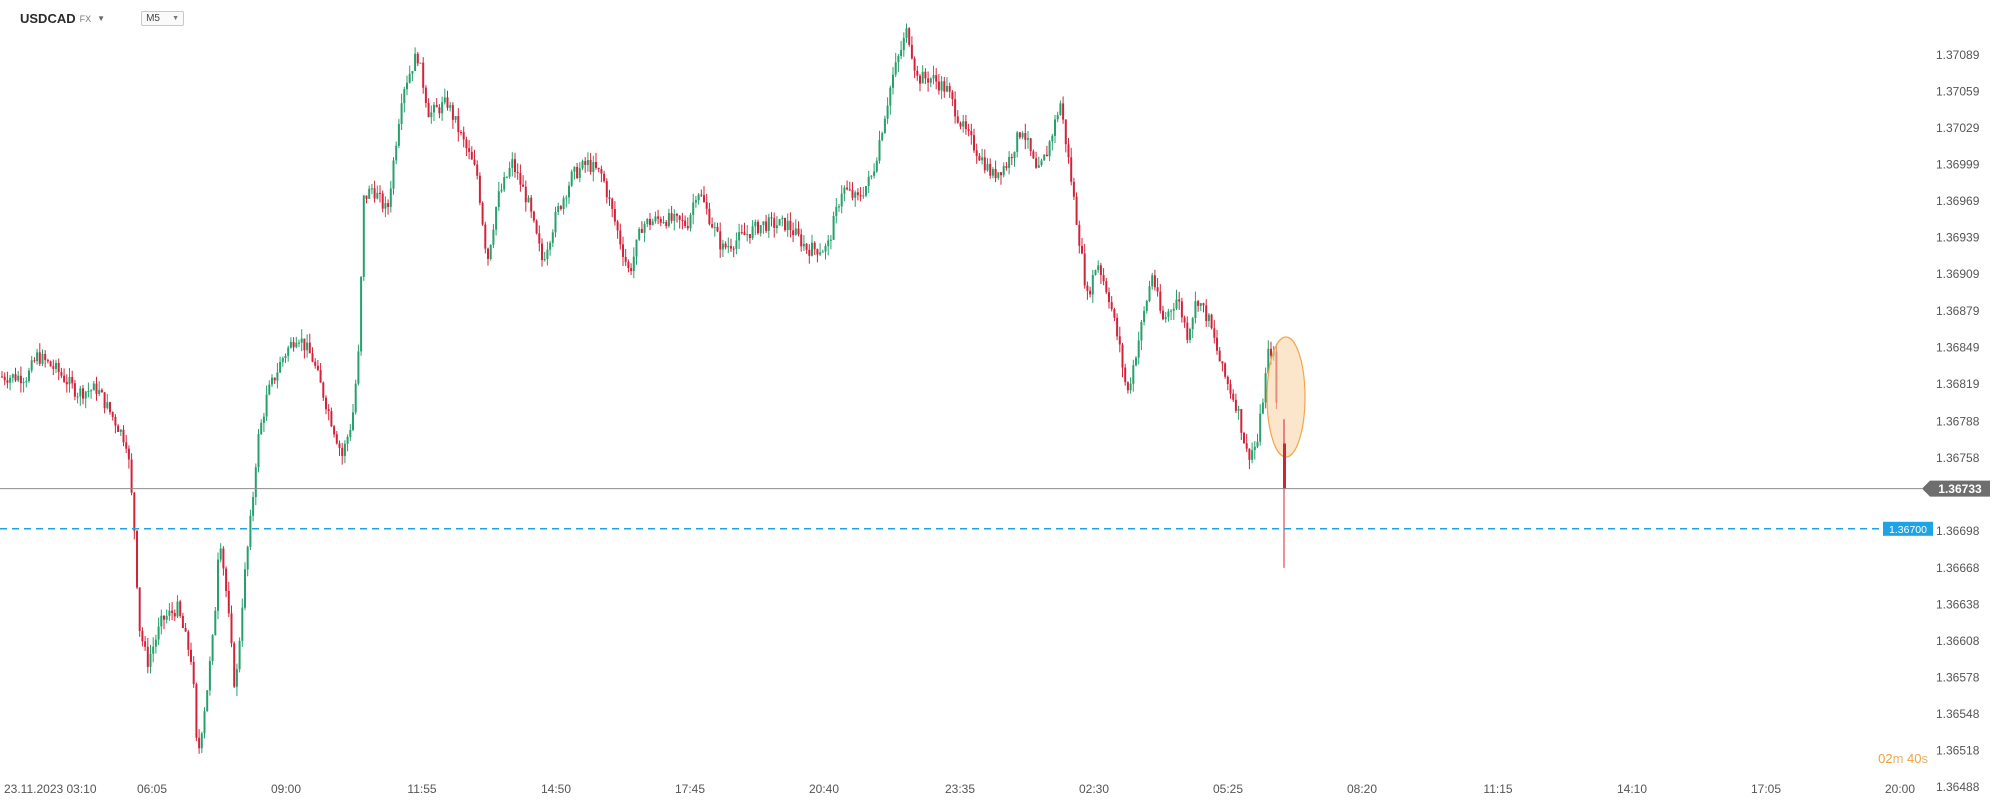 The height and width of the screenshot is (805, 1994). Describe the element at coordinates (1908, 528) in the screenshot. I see `level-tag` at that location.